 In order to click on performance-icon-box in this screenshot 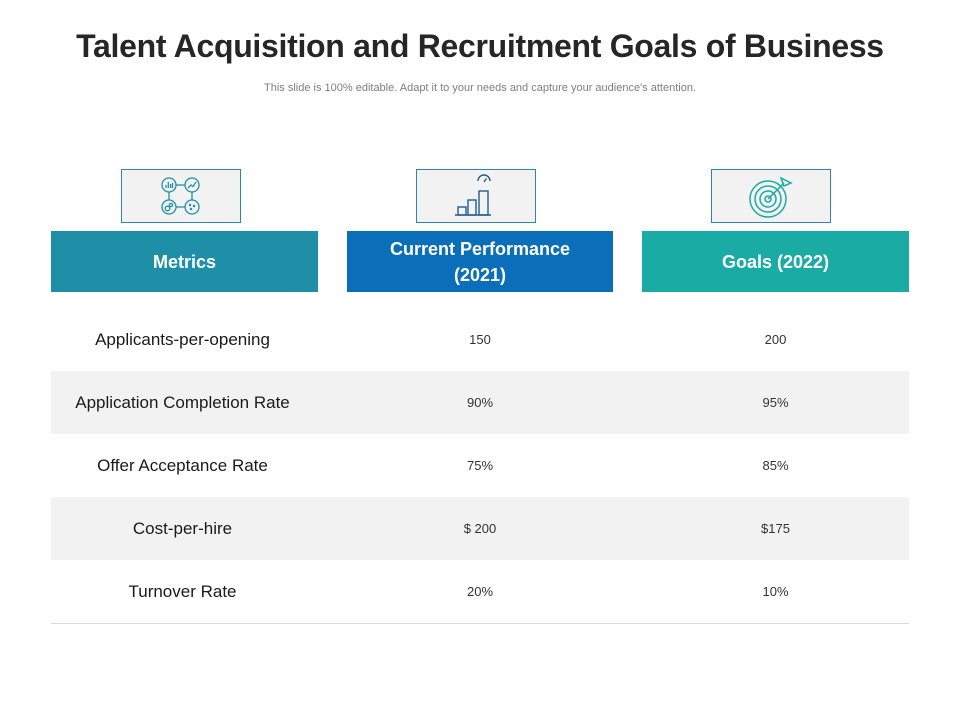, I will do `click(476, 196)`.